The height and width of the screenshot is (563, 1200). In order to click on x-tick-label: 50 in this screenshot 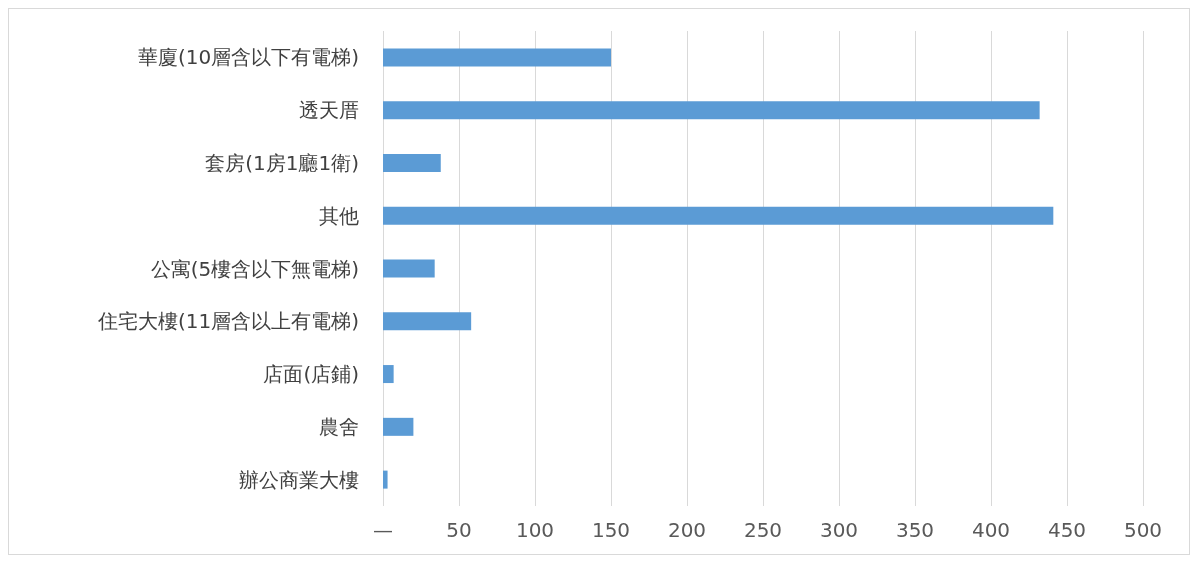, I will do `click(459, 530)`.